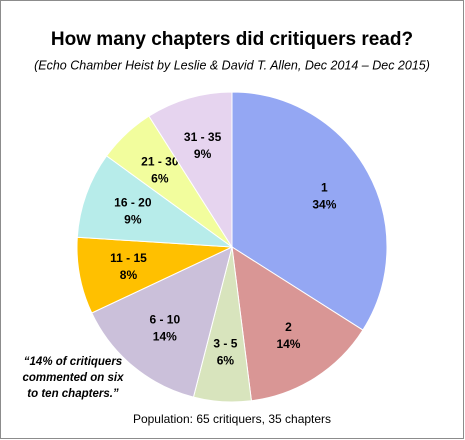 This screenshot has width=465, height=440. What do you see at coordinates (128, 258) in the screenshot?
I see `slice-category-label: 11 - 15` at bounding box center [128, 258].